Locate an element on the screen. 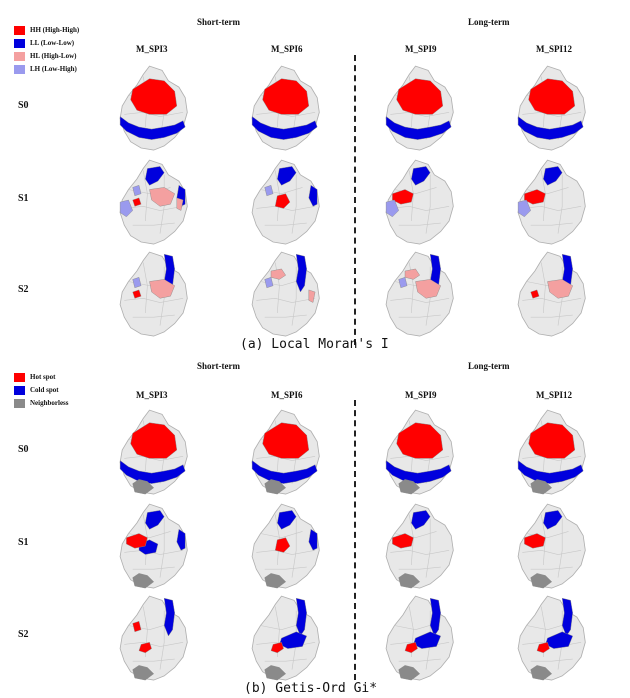  legend-b: Hot spot Cold spot Neighborless is located at coordinates (41, 390).